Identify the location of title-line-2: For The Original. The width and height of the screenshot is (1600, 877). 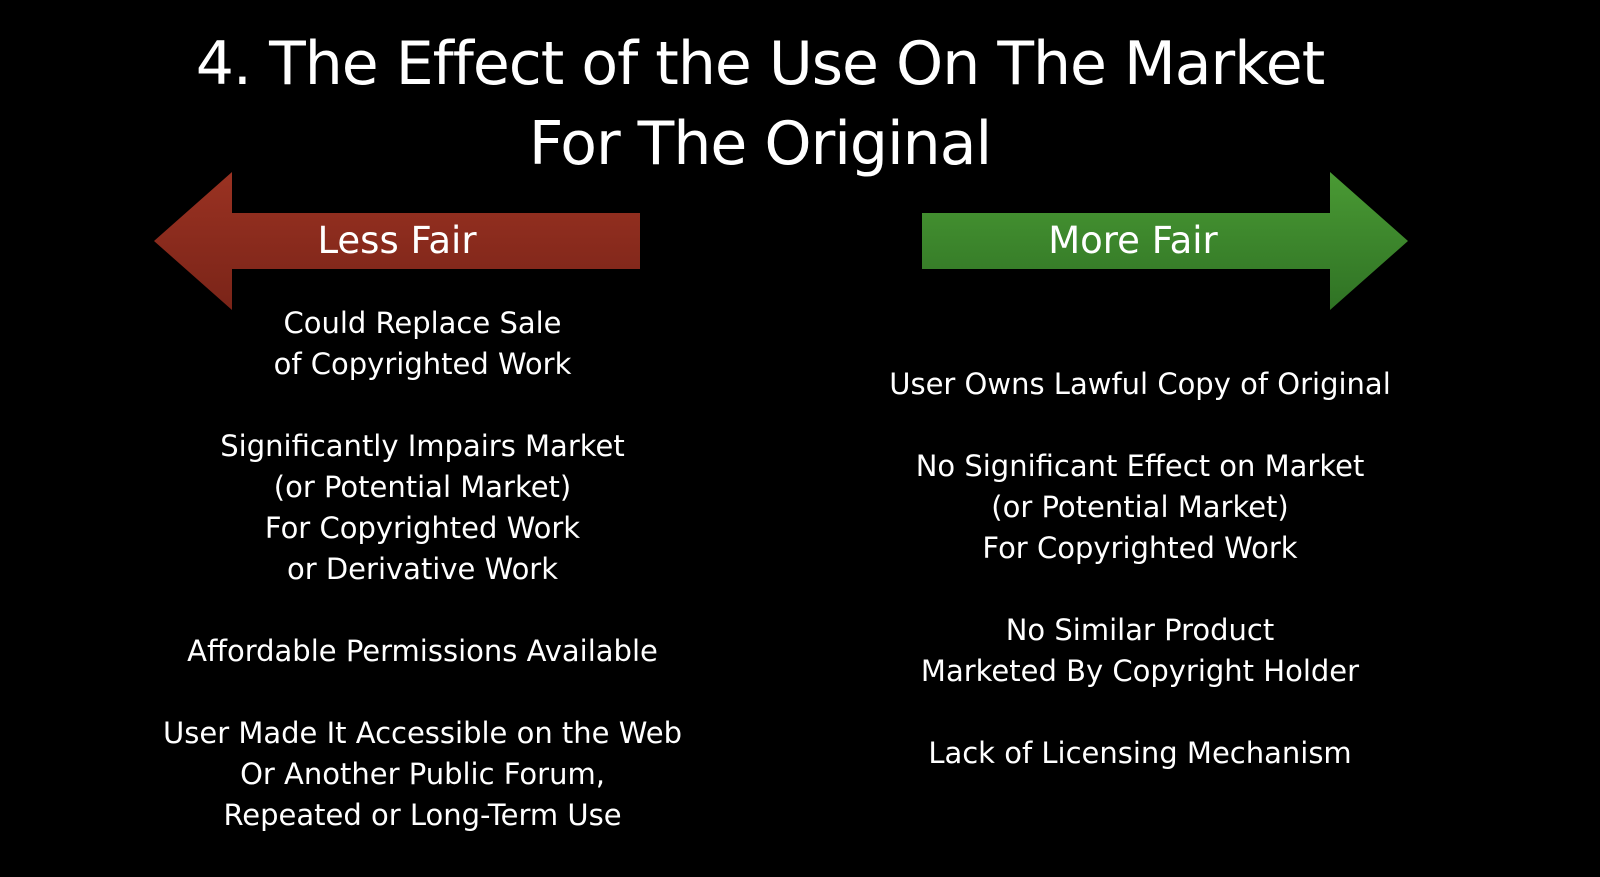
(760, 144).